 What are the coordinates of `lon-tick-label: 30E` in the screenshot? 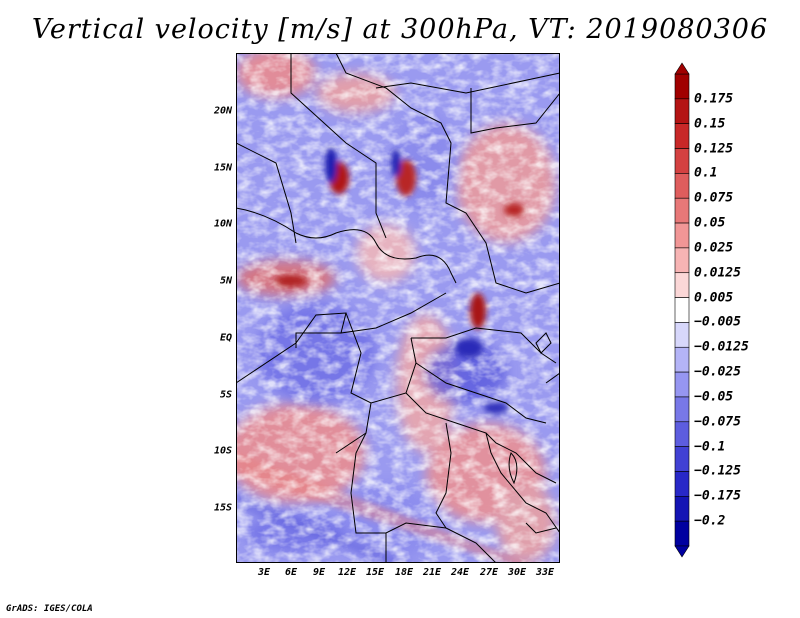 It's located at (517, 572).